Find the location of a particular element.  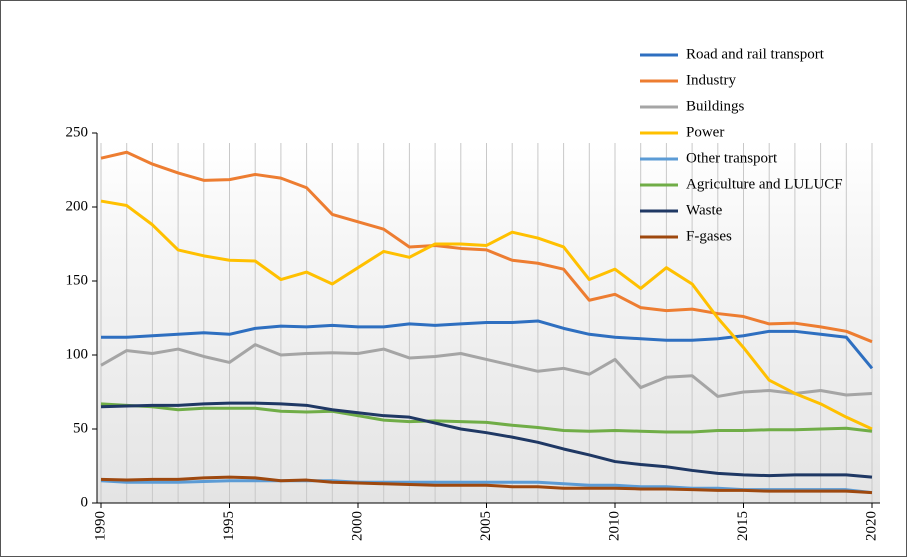

legend-label: F-gases is located at coordinates (709, 236).